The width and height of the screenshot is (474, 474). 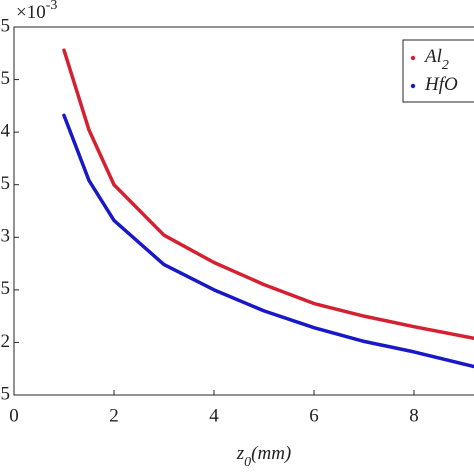 I want to click on y-tick-label: 1.5, so click(x=5, y=393).